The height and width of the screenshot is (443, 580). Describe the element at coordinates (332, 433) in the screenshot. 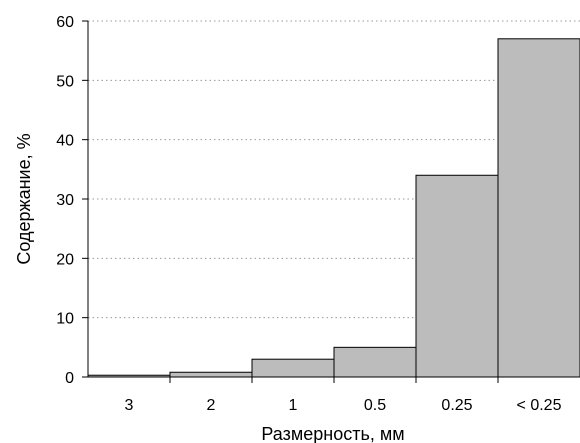

I see `x-axis-title: Размерность, мм` at that location.